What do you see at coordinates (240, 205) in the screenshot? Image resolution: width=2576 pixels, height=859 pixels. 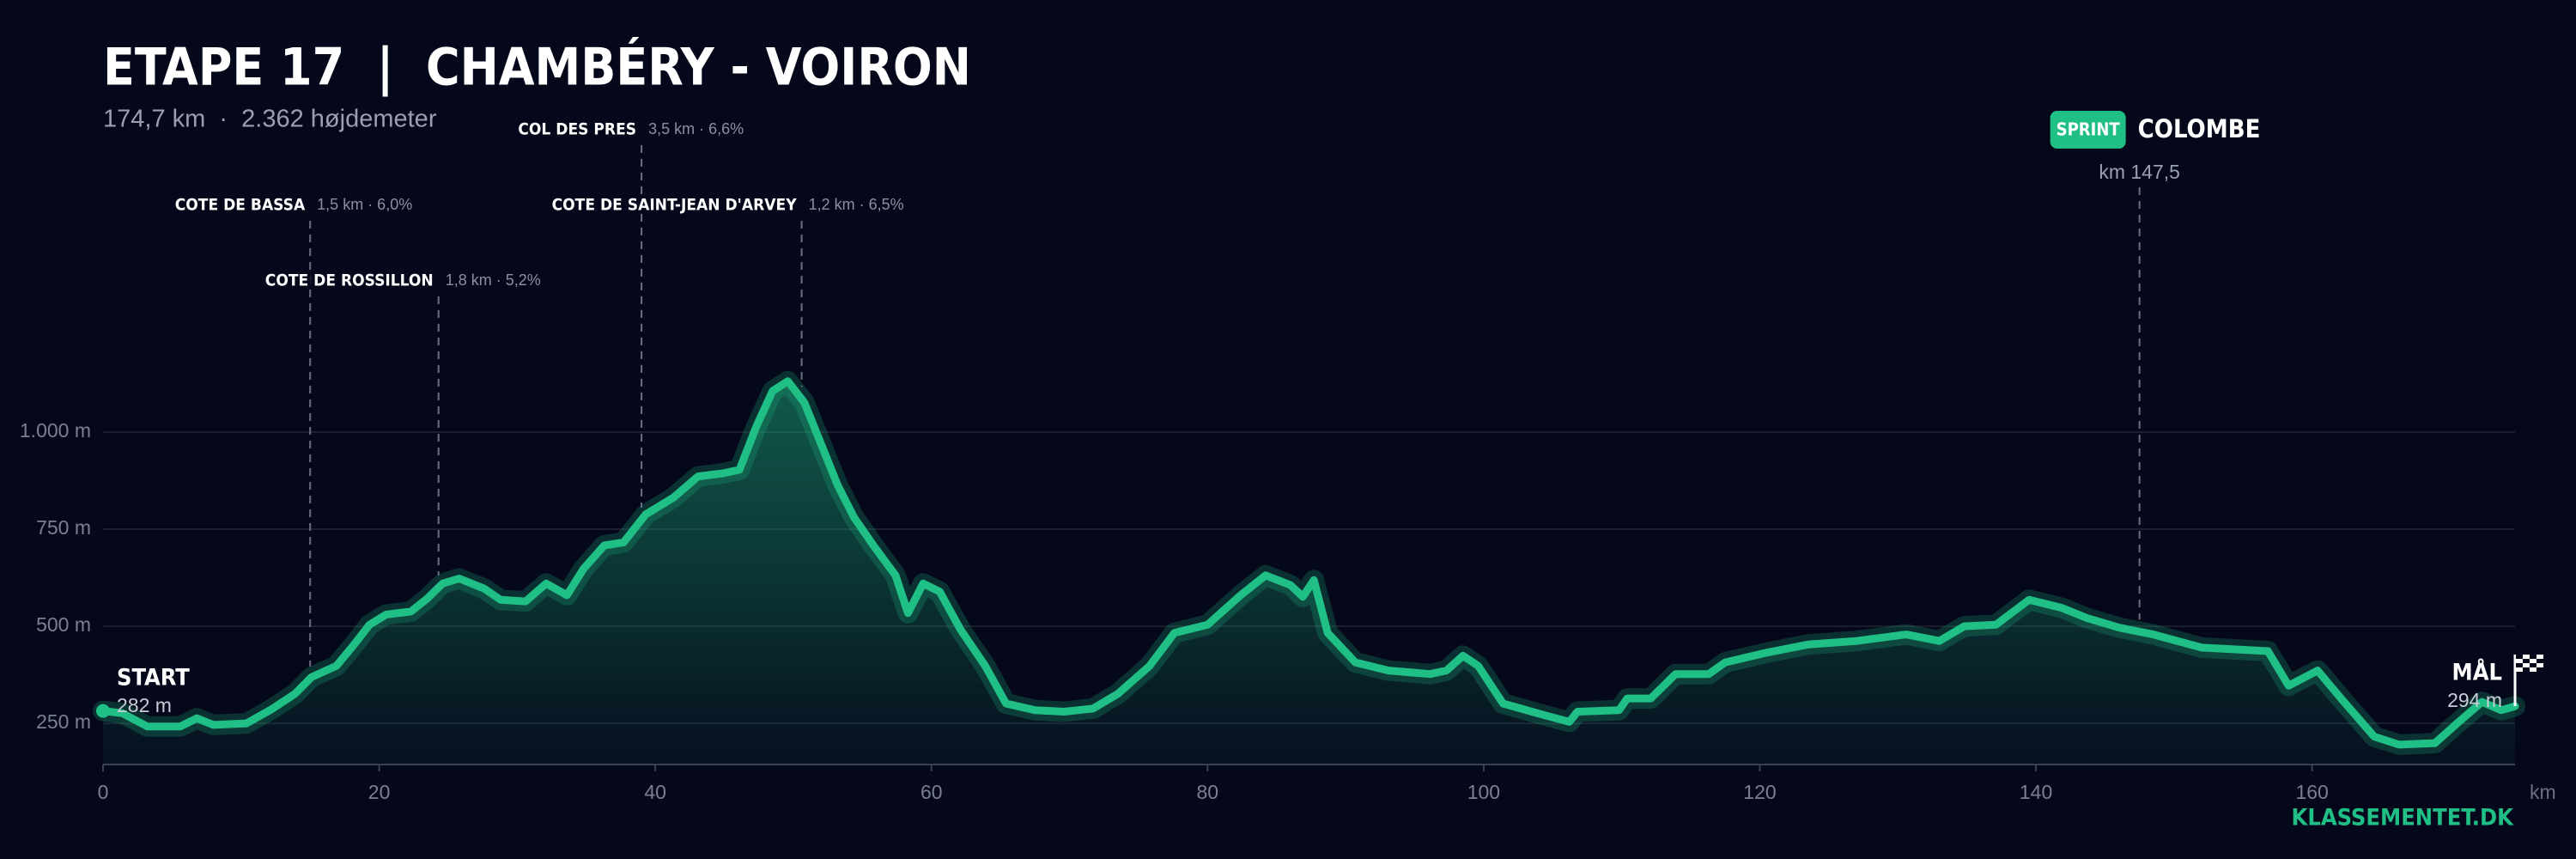 I see `climb-name: COTE DE BASSA` at bounding box center [240, 205].